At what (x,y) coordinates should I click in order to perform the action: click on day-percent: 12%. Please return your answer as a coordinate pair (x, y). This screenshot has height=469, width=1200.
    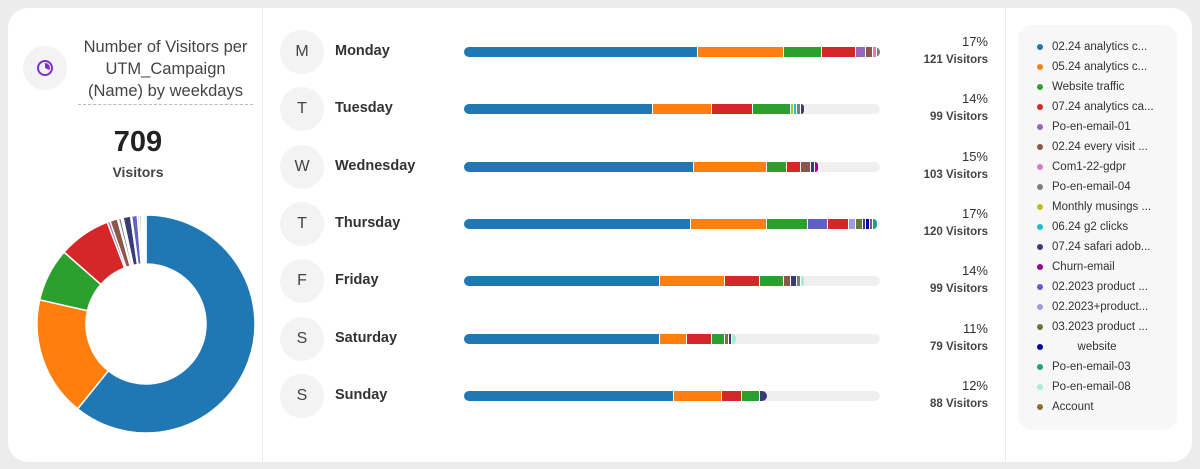
    Looking at the image, I should click on (974, 385).